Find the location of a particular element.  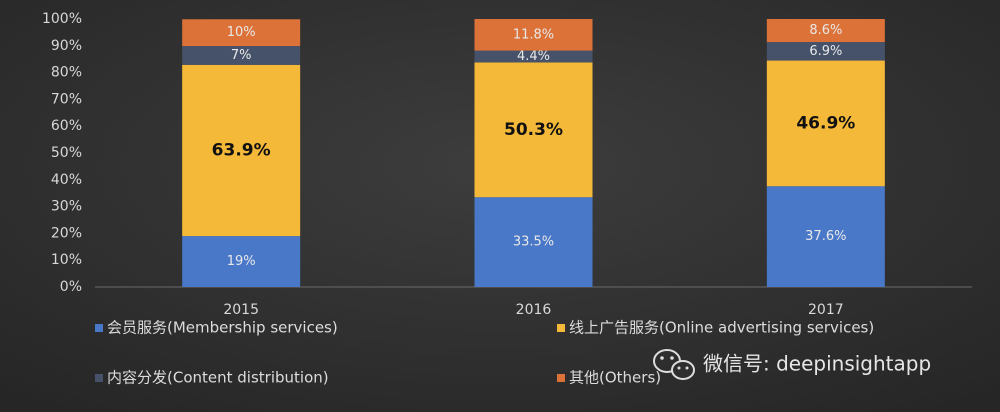

value-label: 7% is located at coordinates (241, 55).